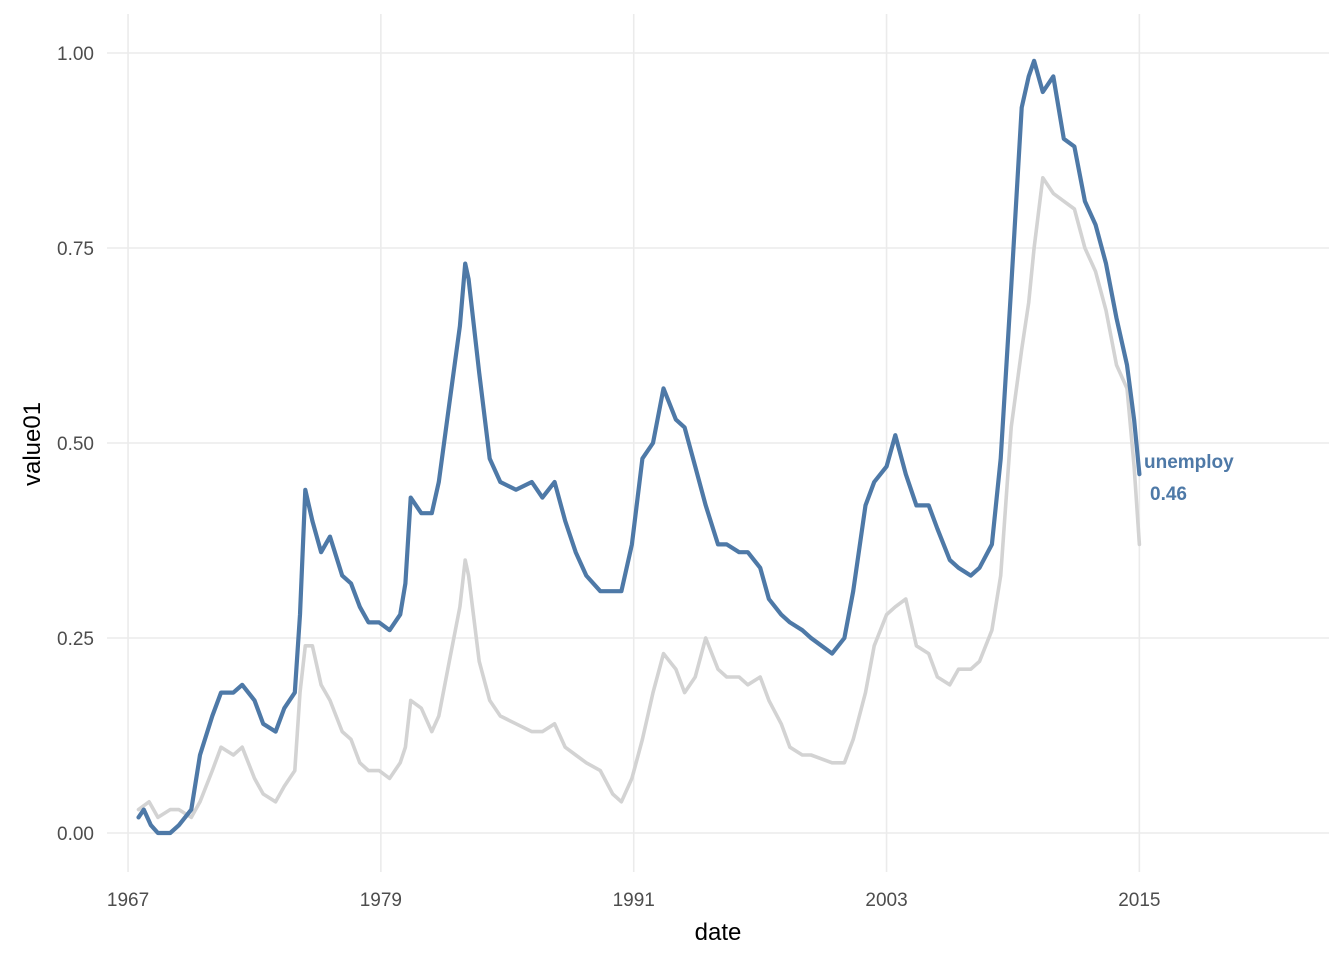 Image resolution: width=1344 pixels, height=960 pixels. I want to click on y-tick-label: 0.75, so click(75, 249).